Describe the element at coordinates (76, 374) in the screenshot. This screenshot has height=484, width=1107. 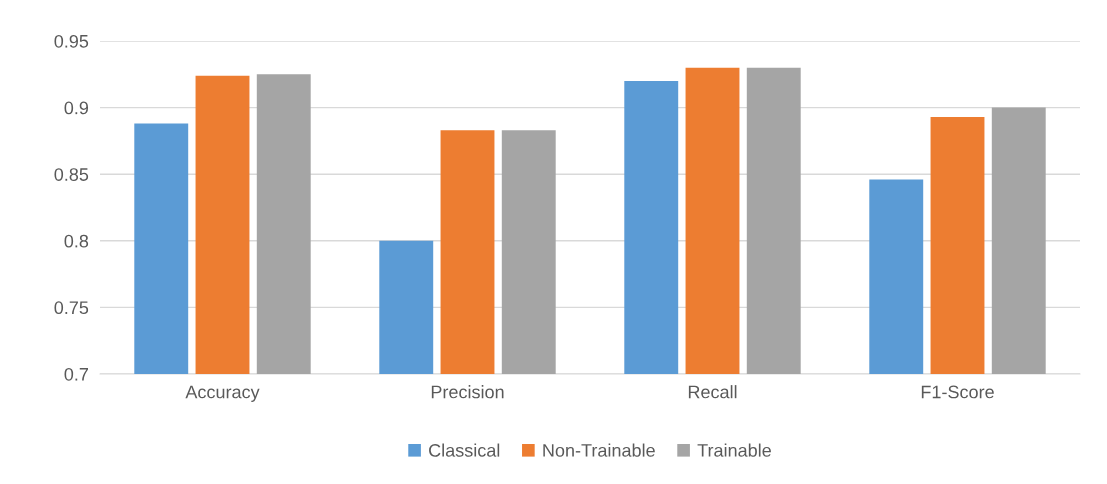
I see `y-tick-label: 0.7` at that location.